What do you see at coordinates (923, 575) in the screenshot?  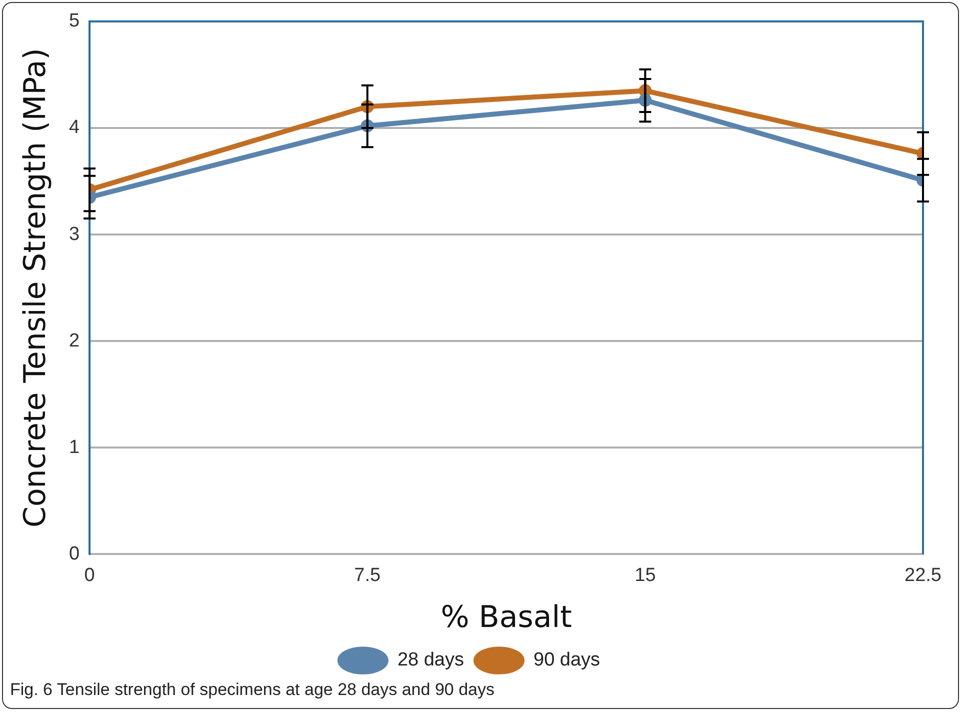 I see `x-tick-label: 22.5` at bounding box center [923, 575].